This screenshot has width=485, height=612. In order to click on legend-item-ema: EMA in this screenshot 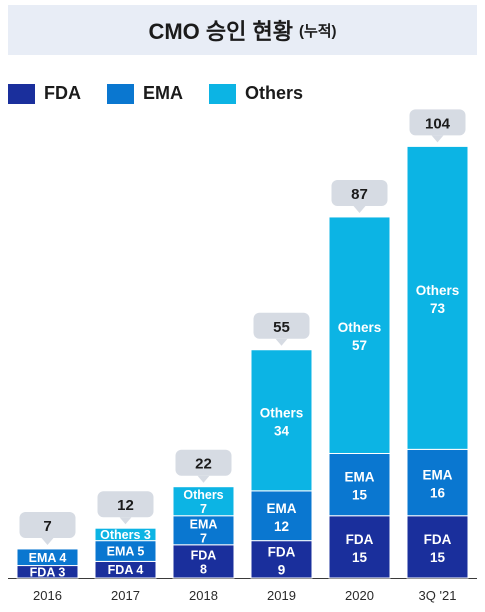, I will do `click(145, 93)`.